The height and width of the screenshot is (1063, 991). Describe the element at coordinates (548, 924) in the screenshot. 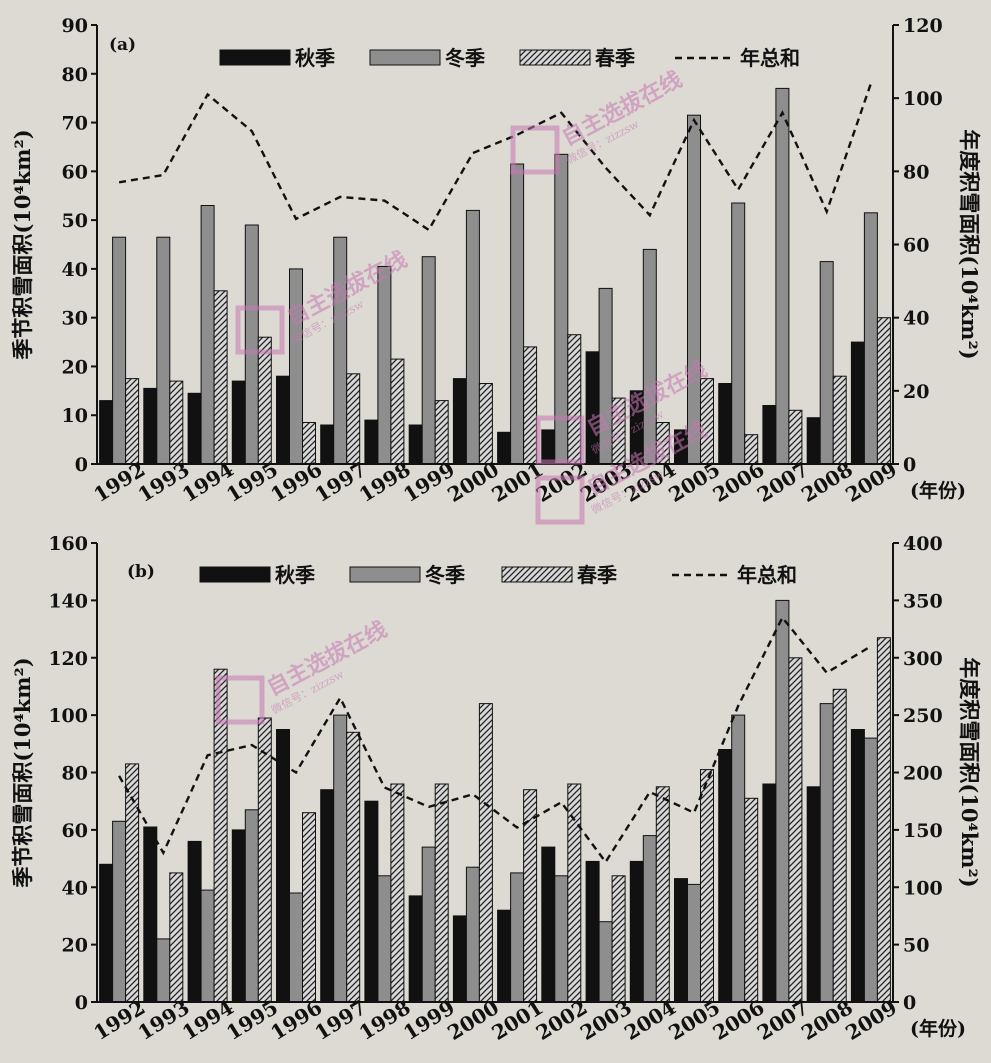

I see `bar-black-2002` at that location.